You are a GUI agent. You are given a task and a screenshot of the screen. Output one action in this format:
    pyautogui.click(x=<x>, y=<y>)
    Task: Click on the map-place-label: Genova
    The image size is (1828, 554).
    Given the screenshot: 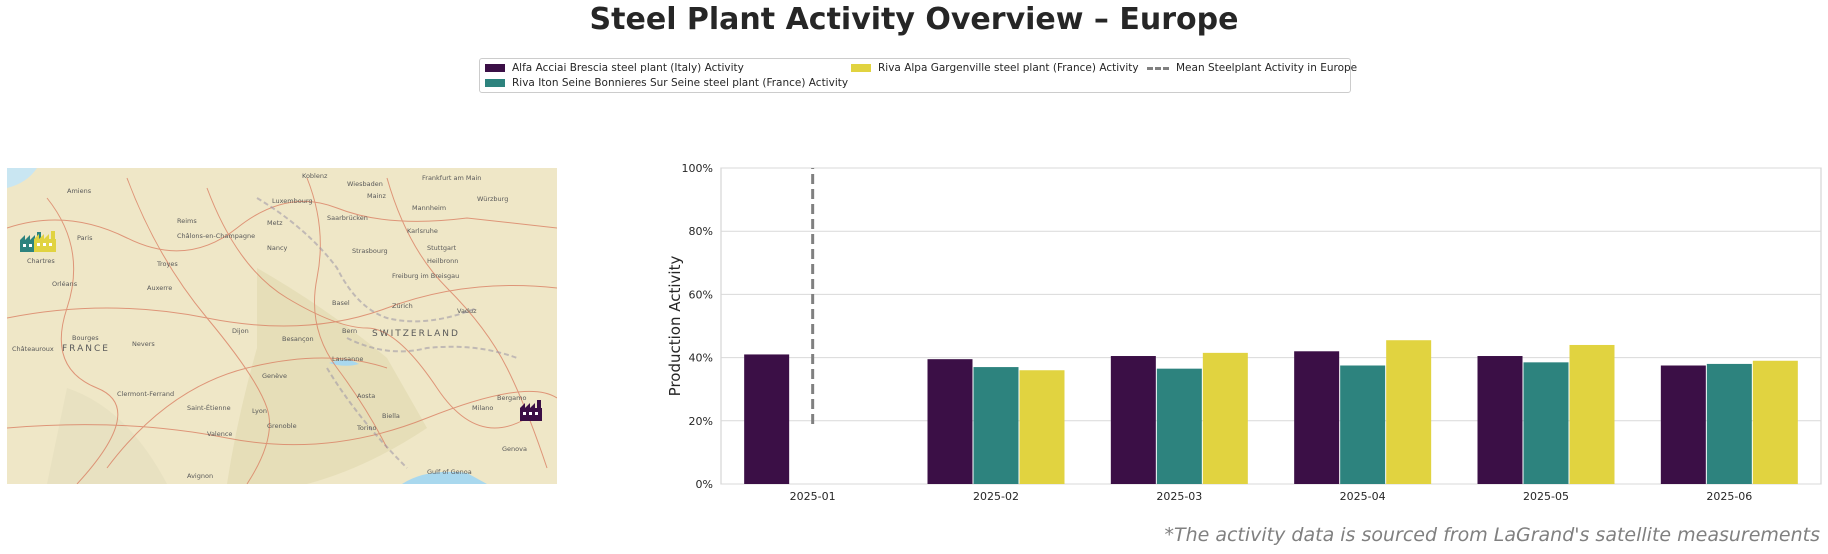 What is the action you would take?
    pyautogui.click(x=514, y=449)
    